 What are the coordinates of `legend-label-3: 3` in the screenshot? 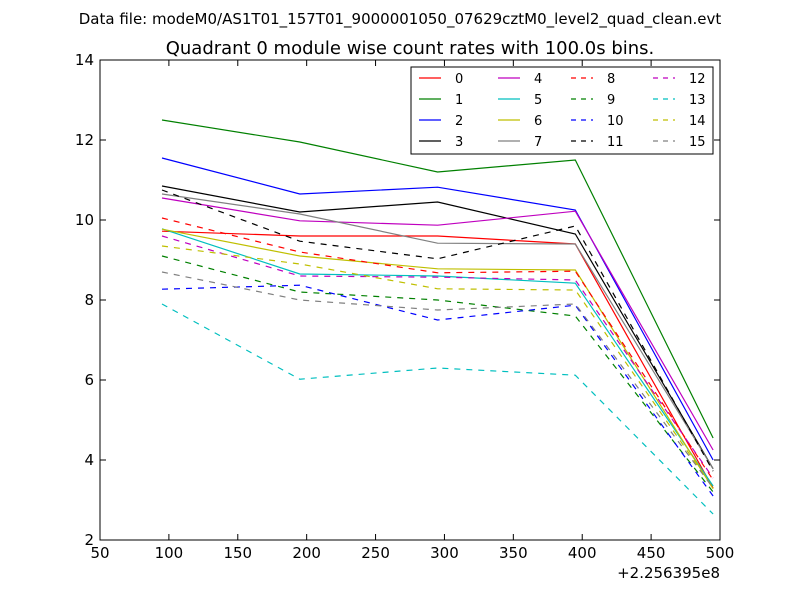 It's located at (459, 142).